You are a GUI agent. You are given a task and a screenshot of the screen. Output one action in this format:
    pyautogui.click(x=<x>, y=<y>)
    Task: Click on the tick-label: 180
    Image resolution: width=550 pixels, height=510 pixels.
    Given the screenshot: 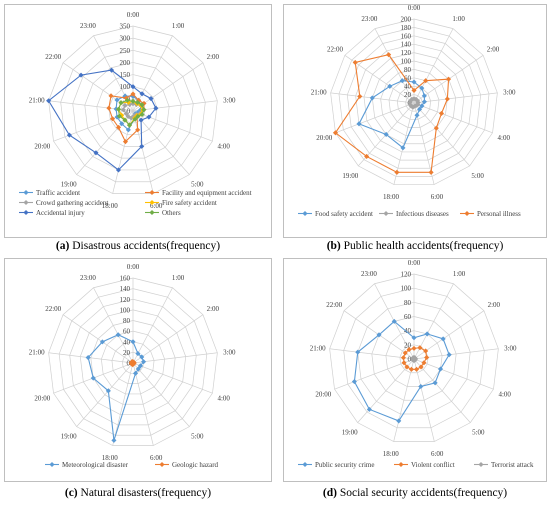 What is the action you would take?
    pyautogui.click(x=406, y=28)
    